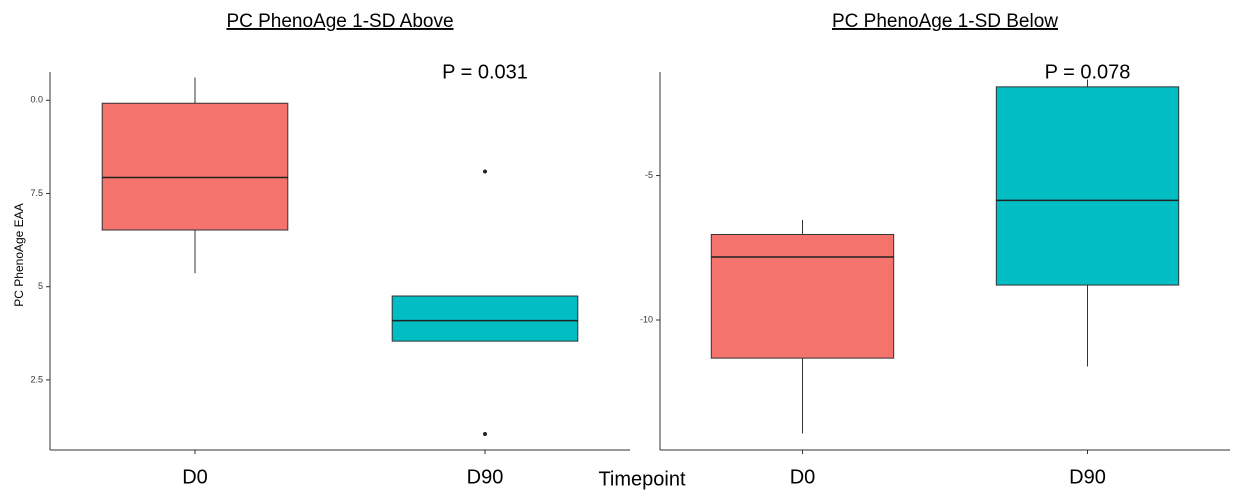  What do you see at coordinates (40, 286) in the screenshot?
I see `y-tick-label: 5` at bounding box center [40, 286].